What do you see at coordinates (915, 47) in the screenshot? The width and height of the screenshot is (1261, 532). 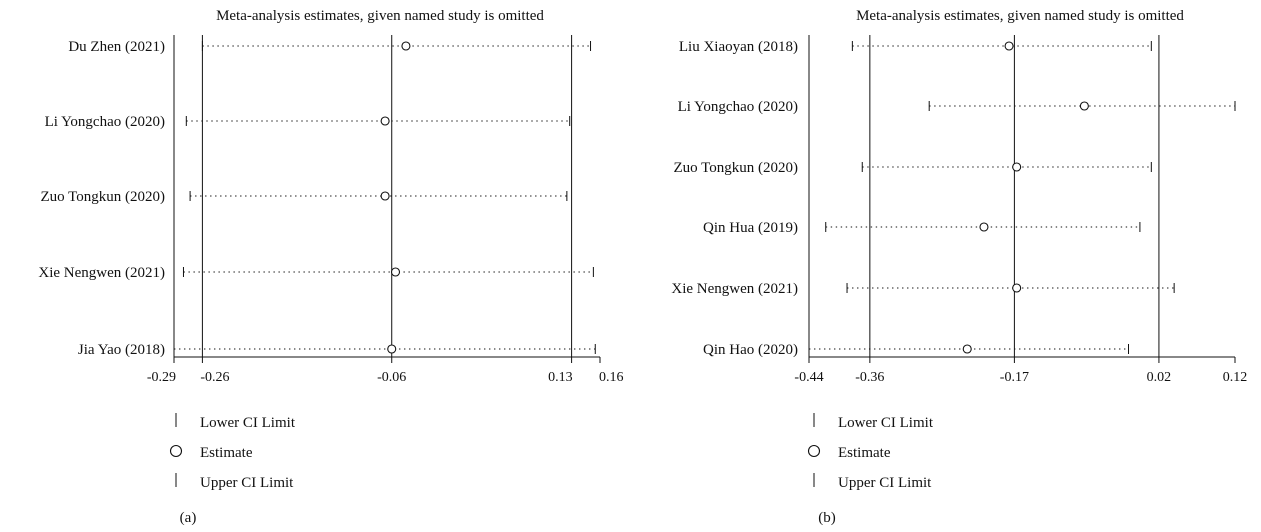 I see `study-row: Liu Xiaoyan (2018)` at bounding box center [915, 47].